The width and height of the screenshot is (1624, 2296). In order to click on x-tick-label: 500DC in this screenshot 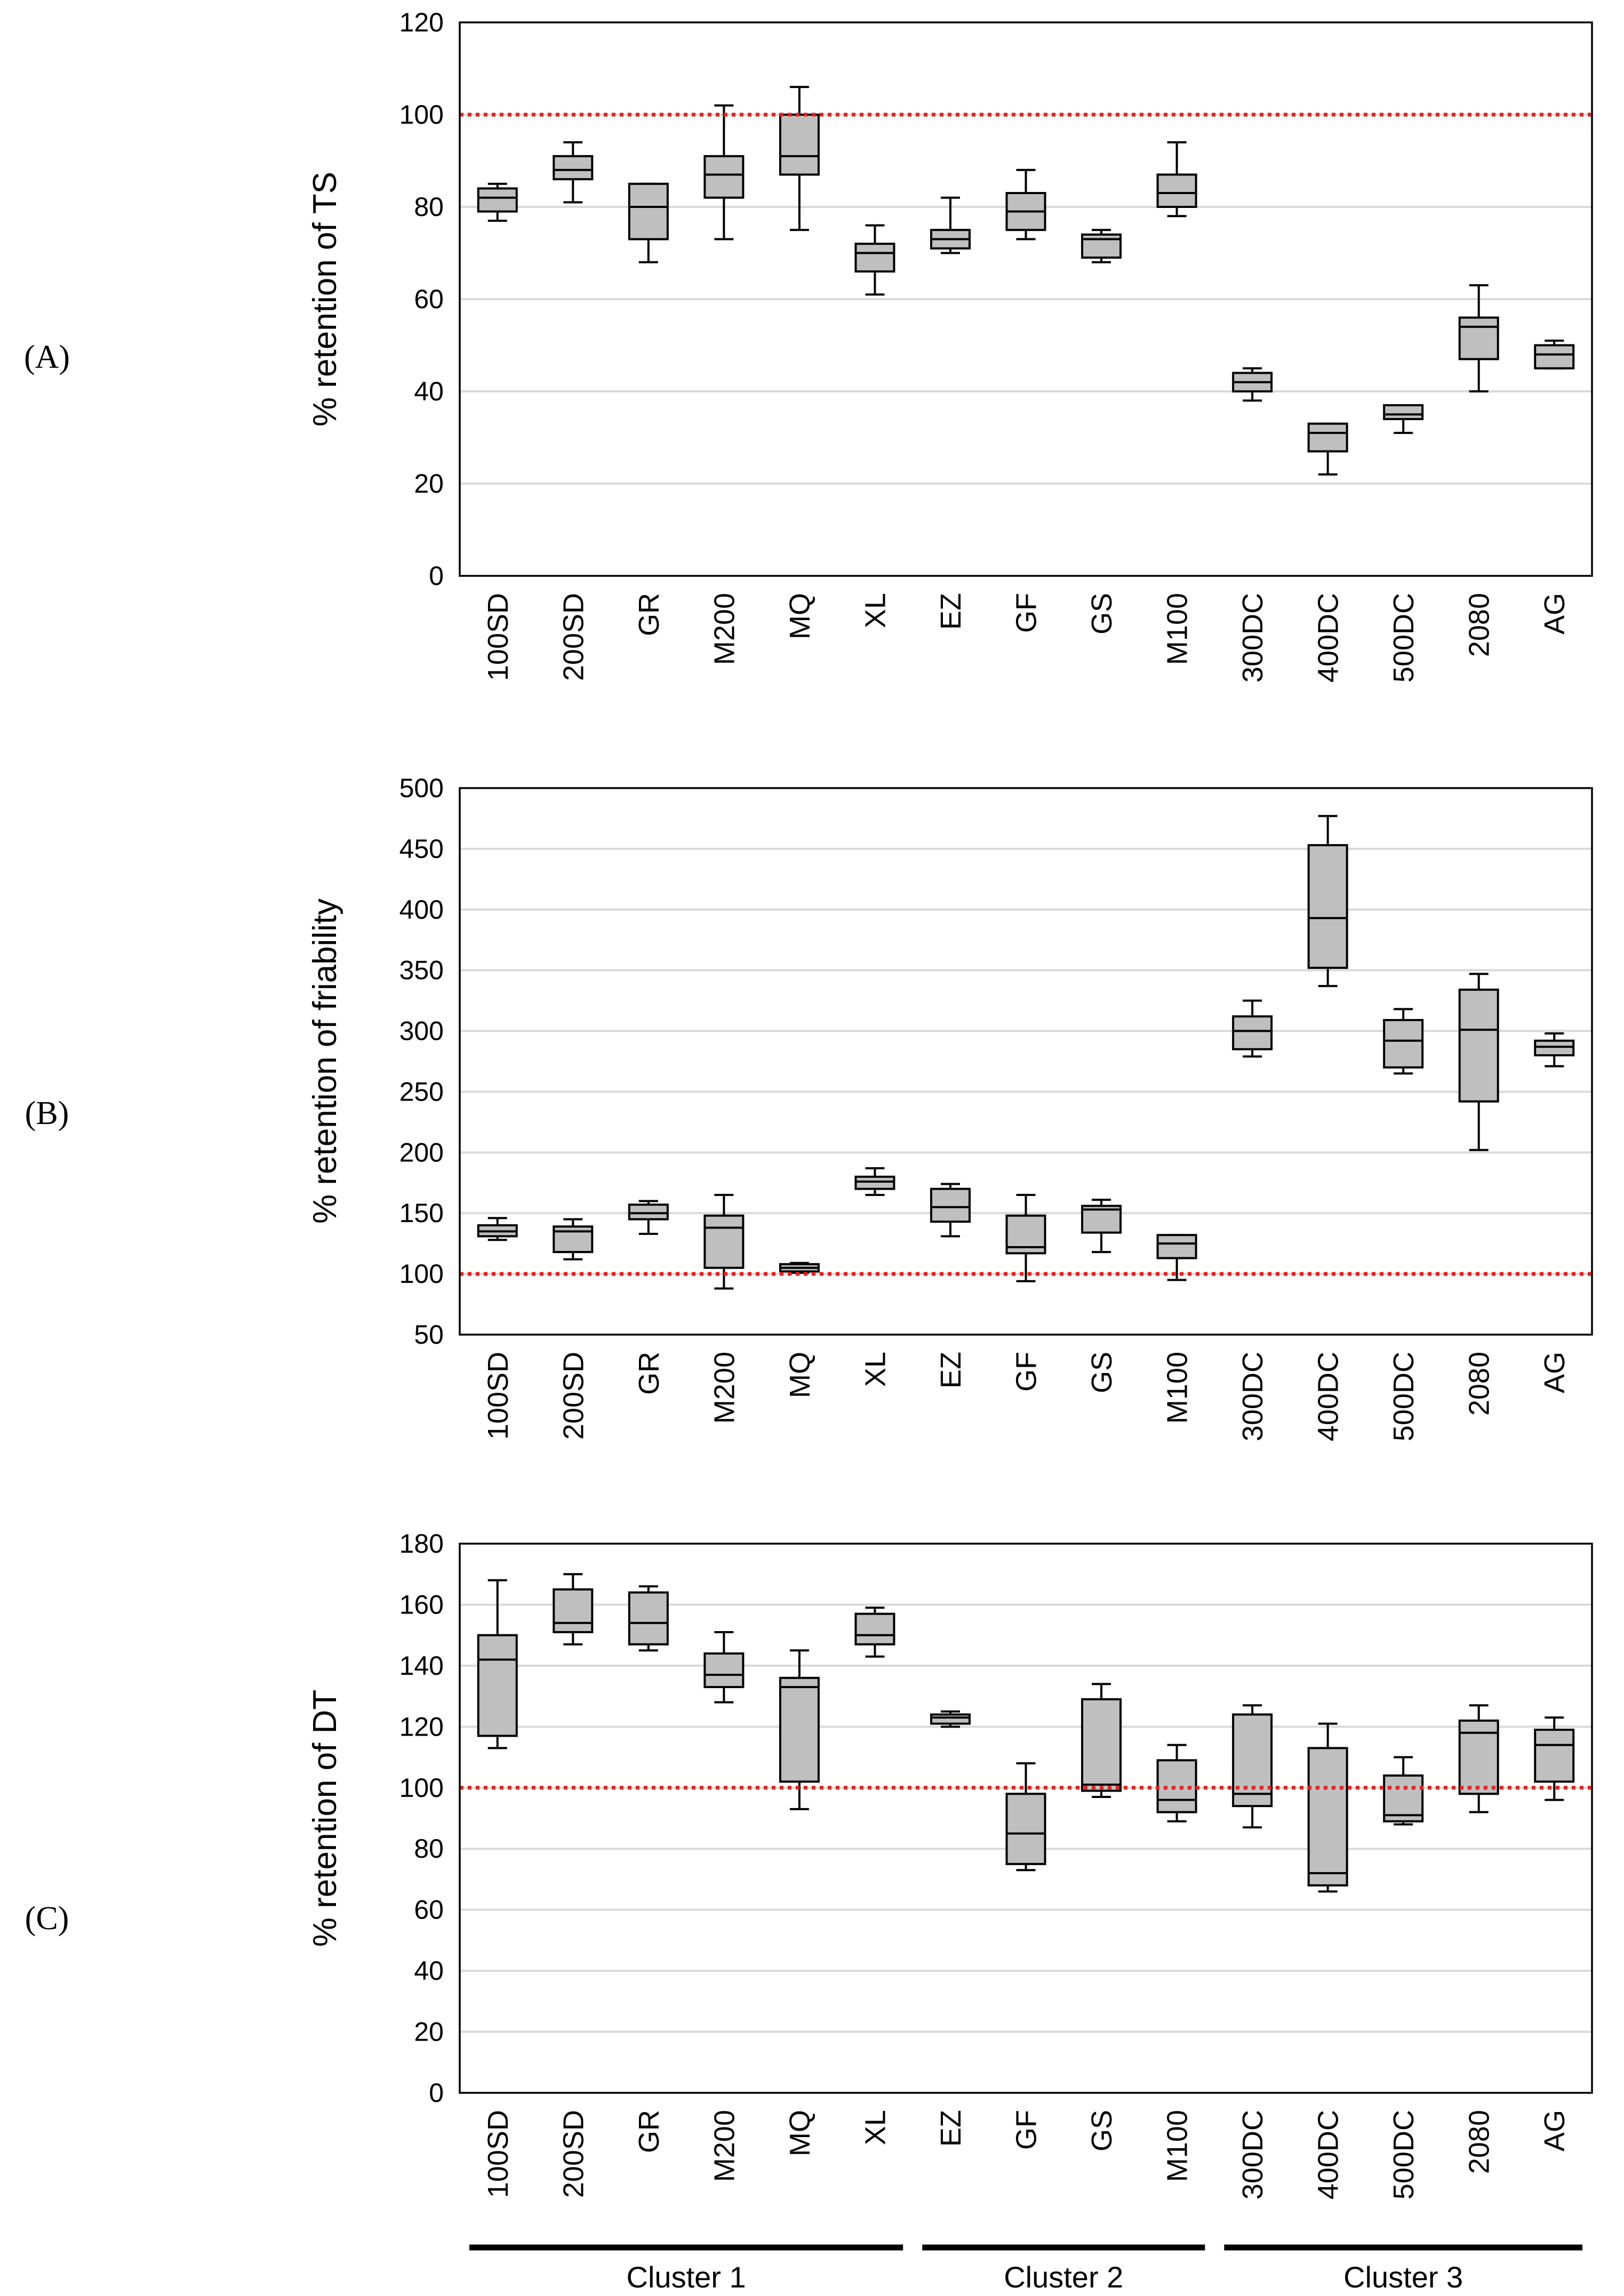, I will do `click(1404, 2154)`.